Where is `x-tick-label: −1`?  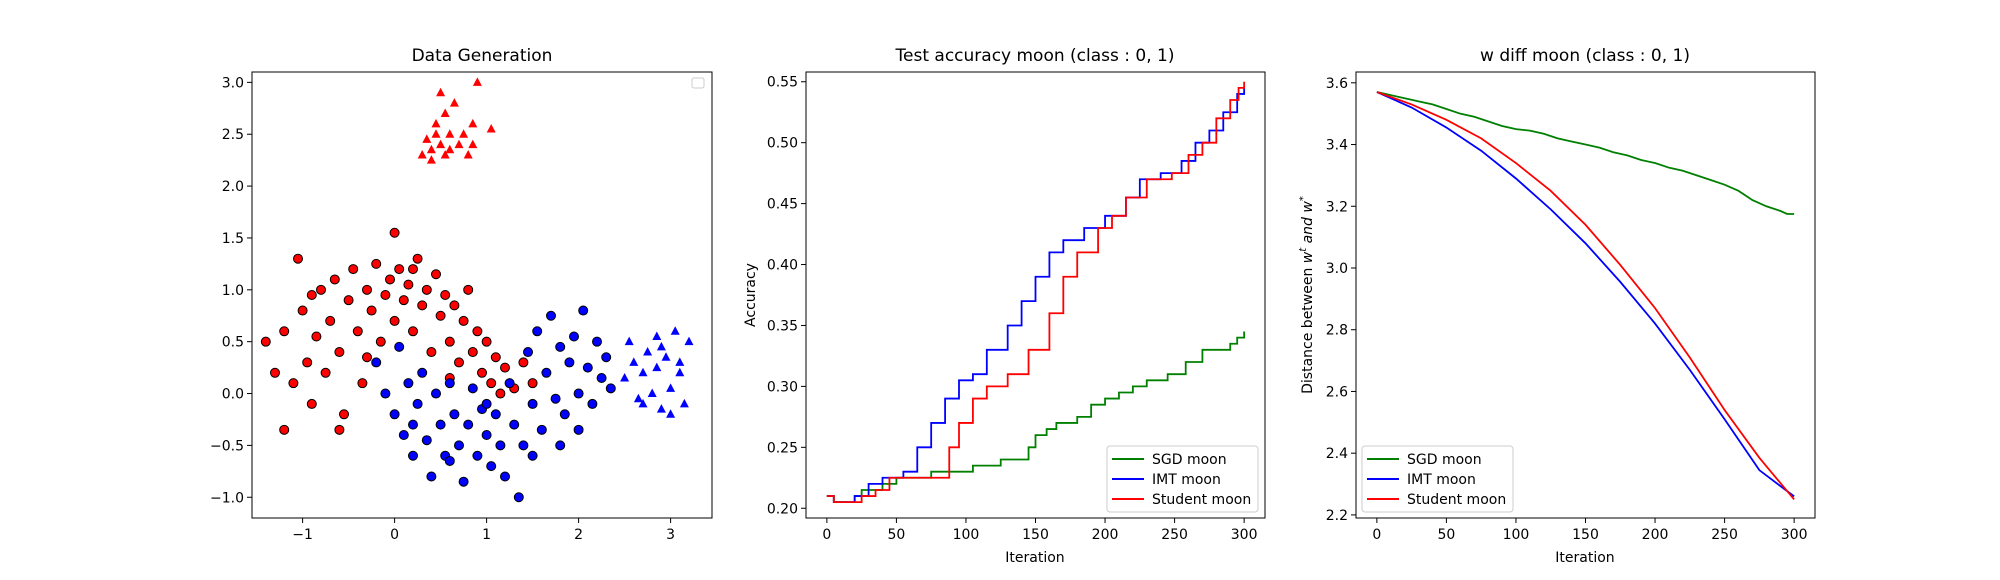
x-tick-label: −1 is located at coordinates (302, 535).